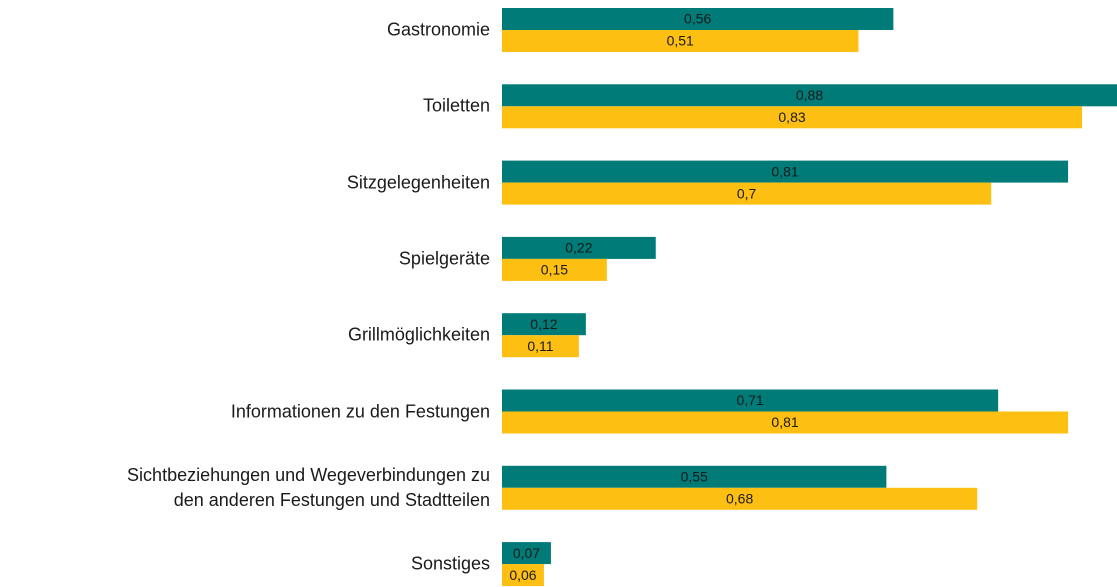 The image size is (1117, 587). I want to click on category-label: Informationen zu den Festungen, so click(360, 411).